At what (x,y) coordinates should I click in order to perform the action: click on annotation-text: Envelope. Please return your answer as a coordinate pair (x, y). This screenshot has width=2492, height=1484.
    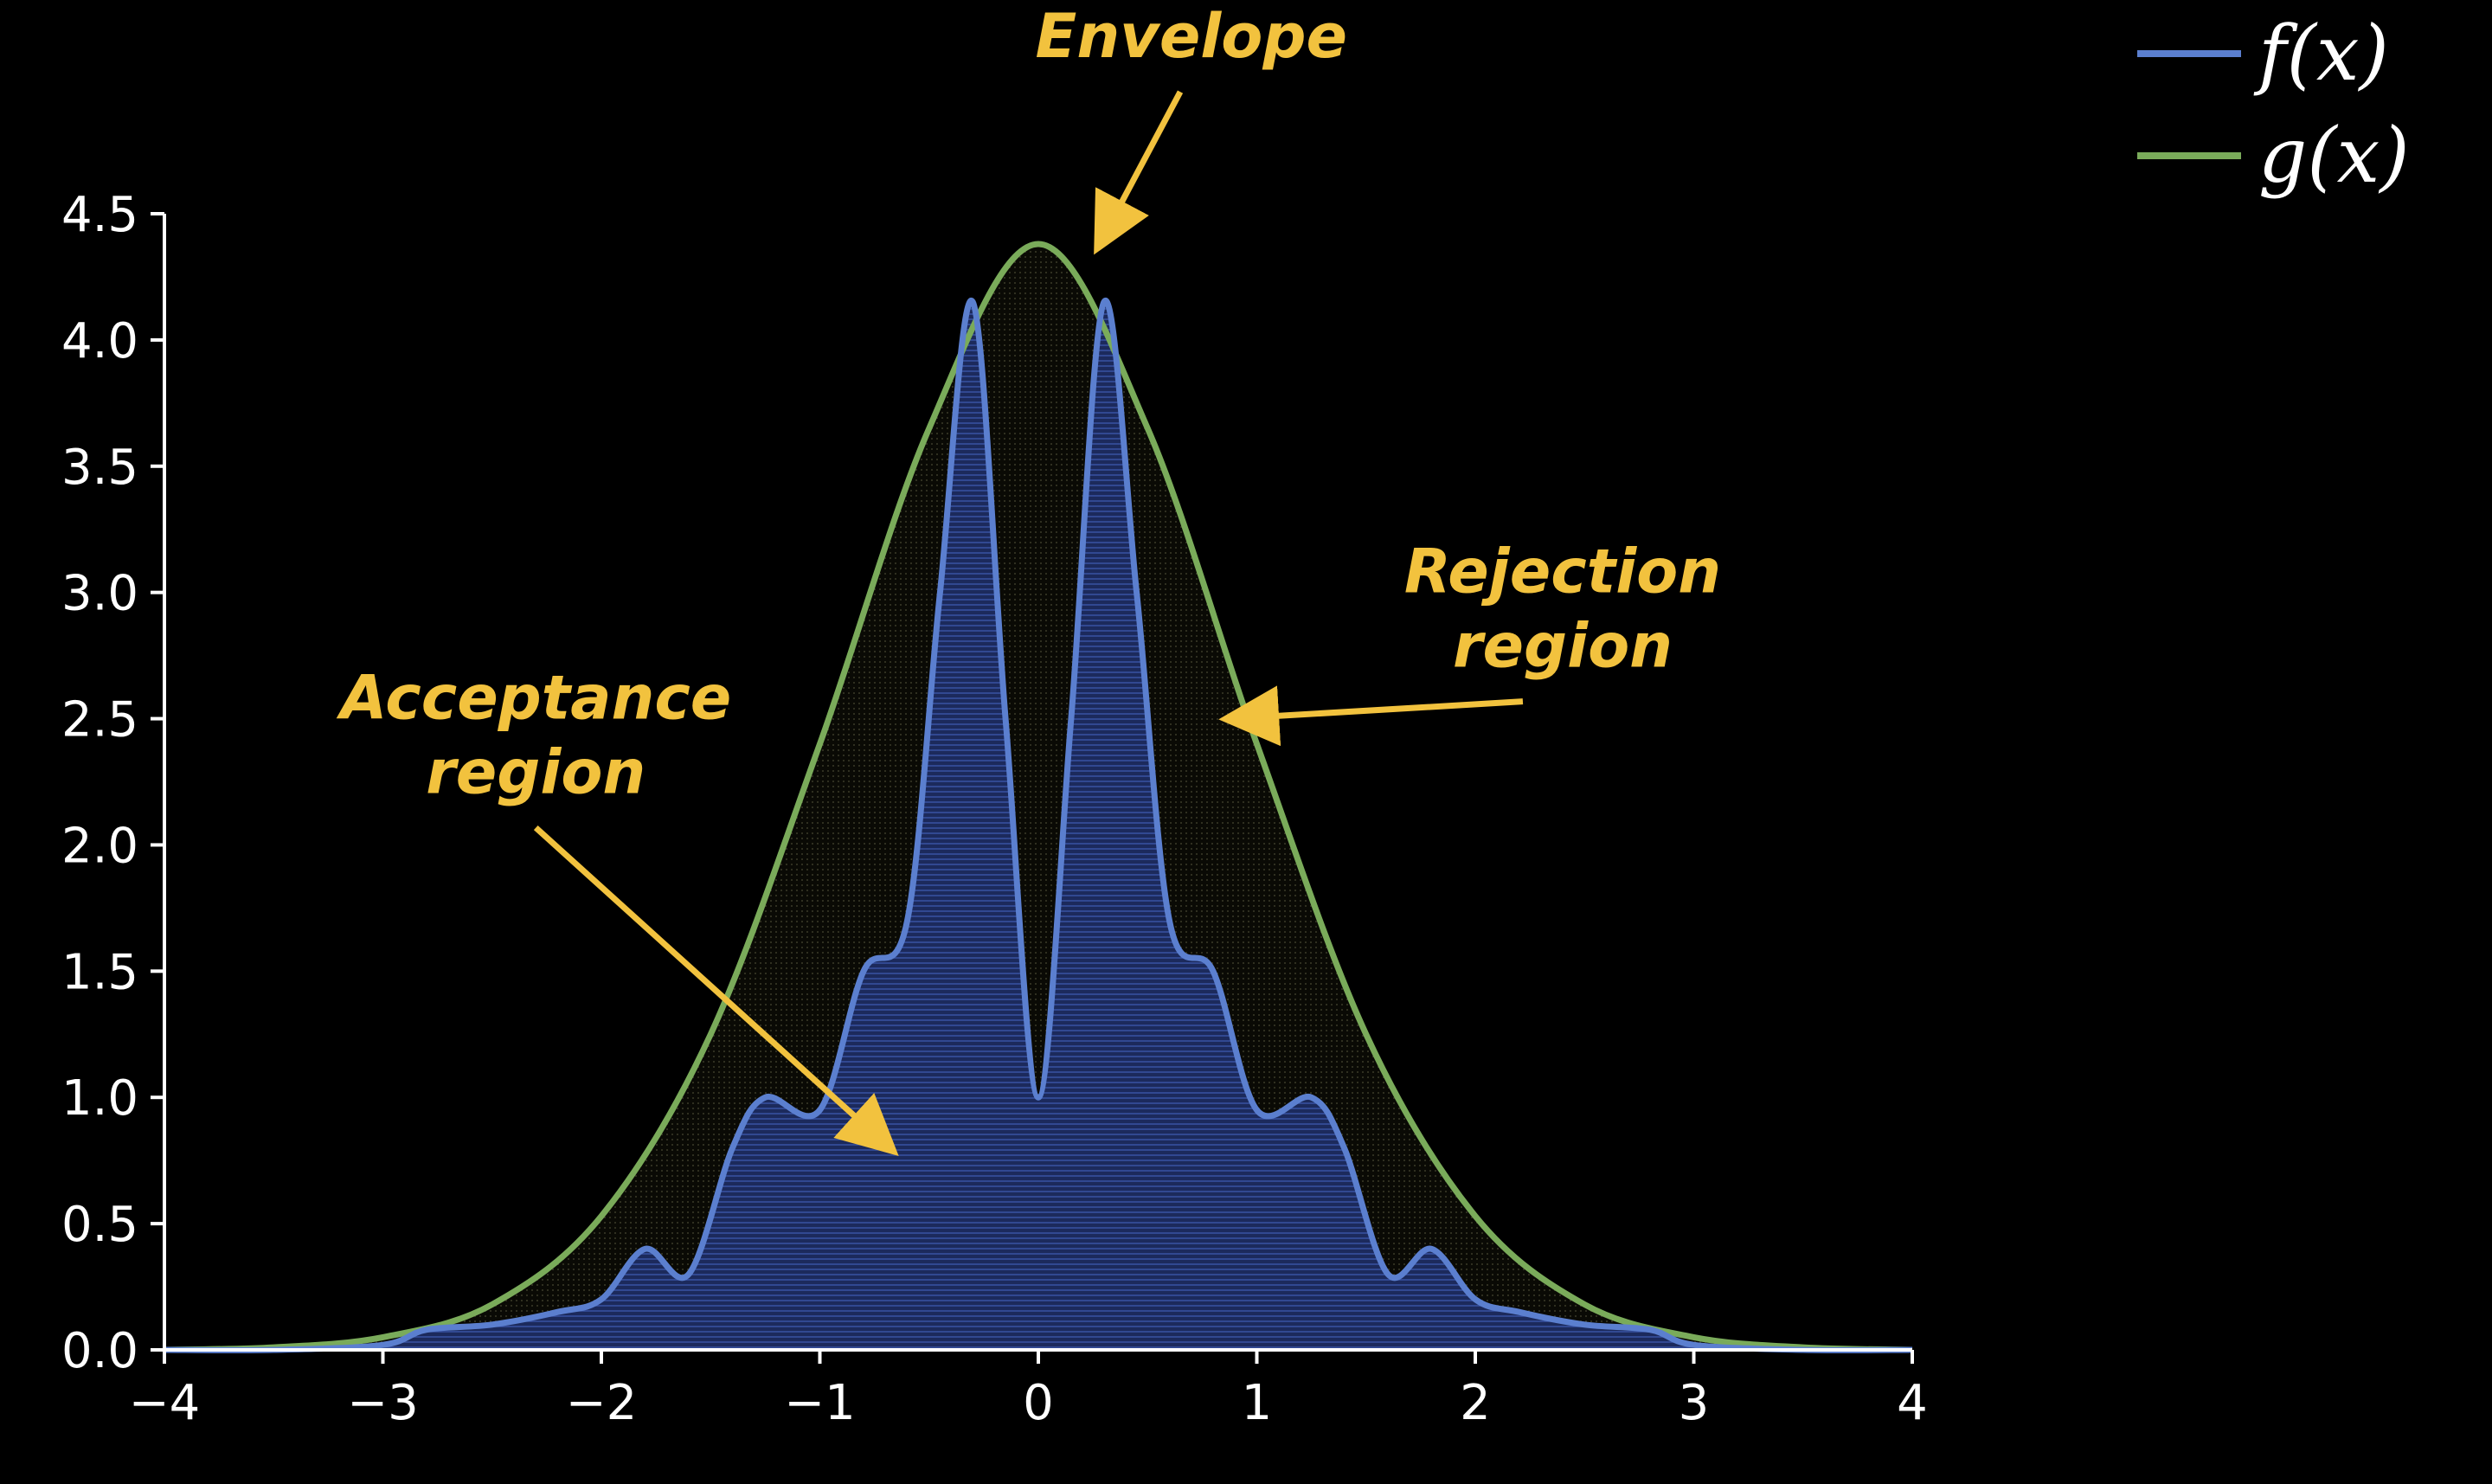
    Looking at the image, I should click on (1192, 36).